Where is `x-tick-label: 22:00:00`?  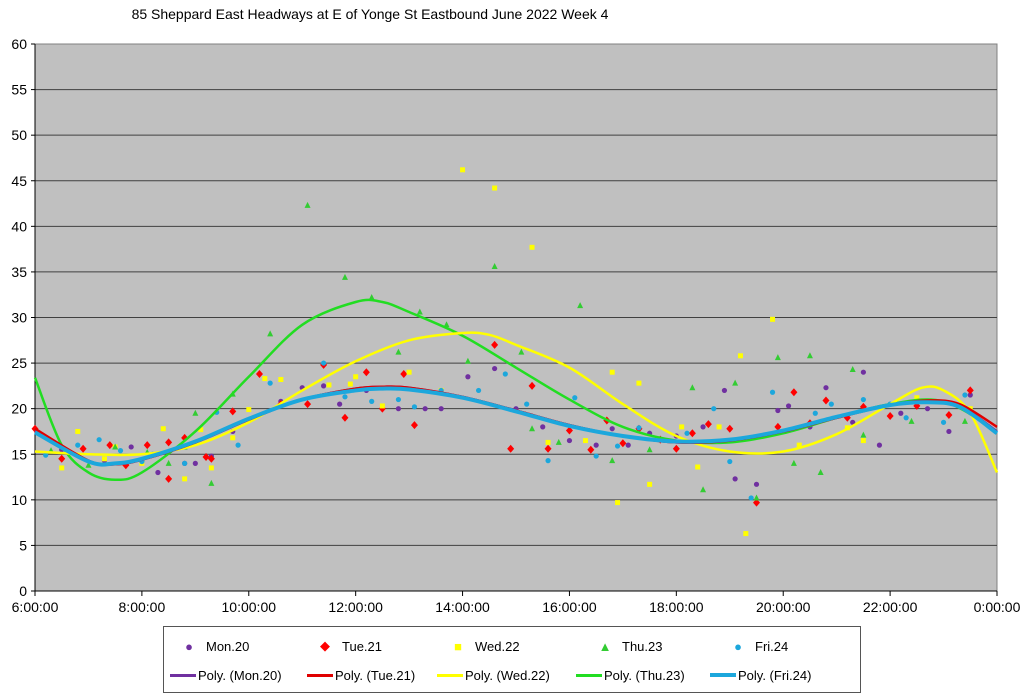
x-tick-label: 22:00:00 is located at coordinates (890, 607).